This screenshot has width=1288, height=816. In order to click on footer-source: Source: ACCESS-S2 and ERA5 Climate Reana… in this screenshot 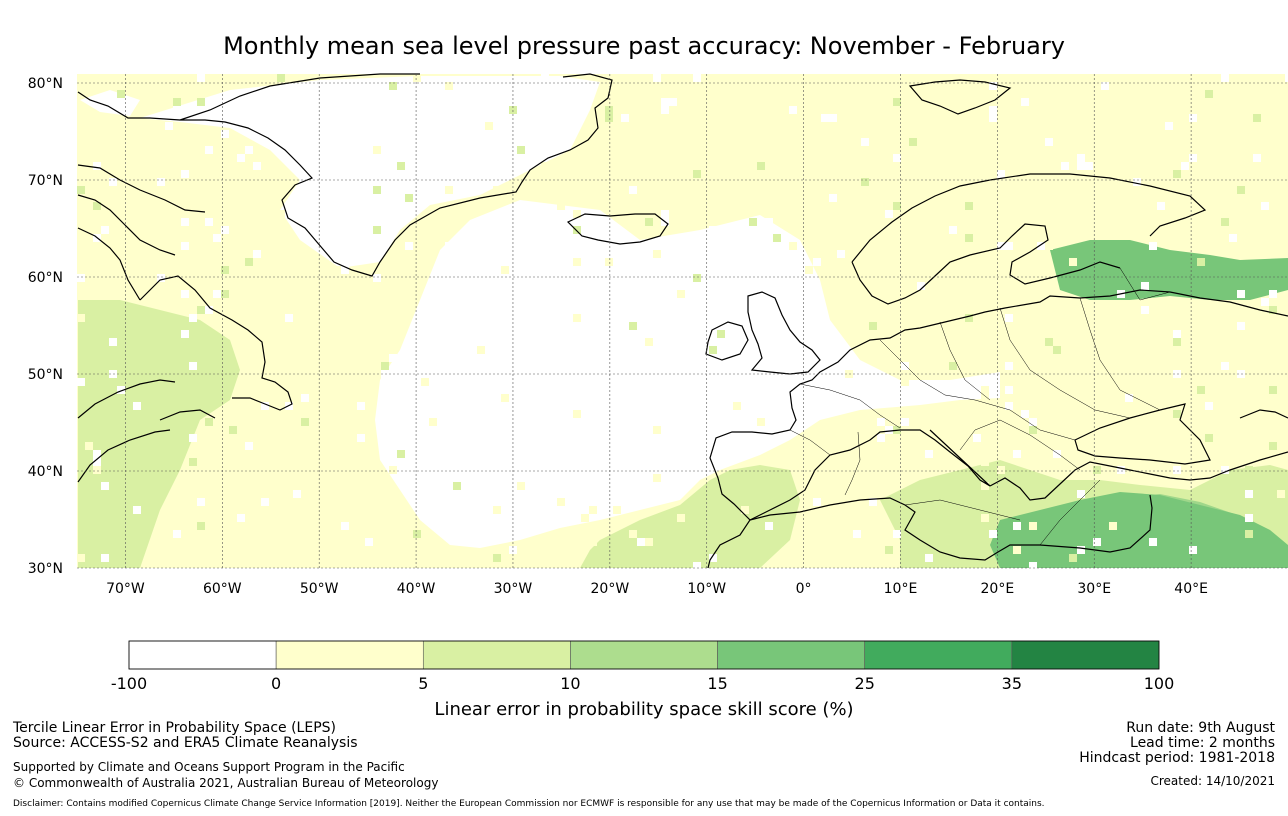, I will do `click(185, 743)`.